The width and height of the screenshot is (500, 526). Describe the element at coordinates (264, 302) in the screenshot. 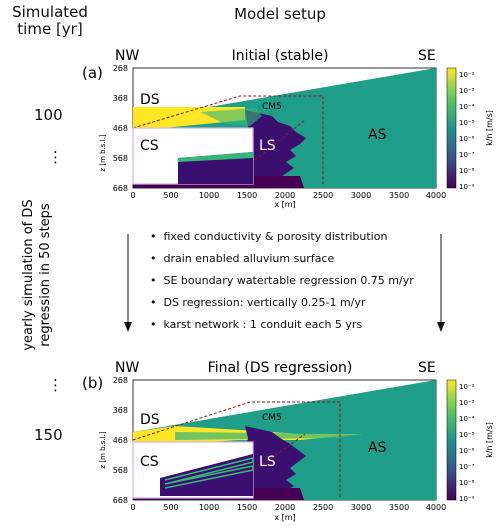

I see `step-text: DS regression: vertically 0.25-1 m/yr` at that location.